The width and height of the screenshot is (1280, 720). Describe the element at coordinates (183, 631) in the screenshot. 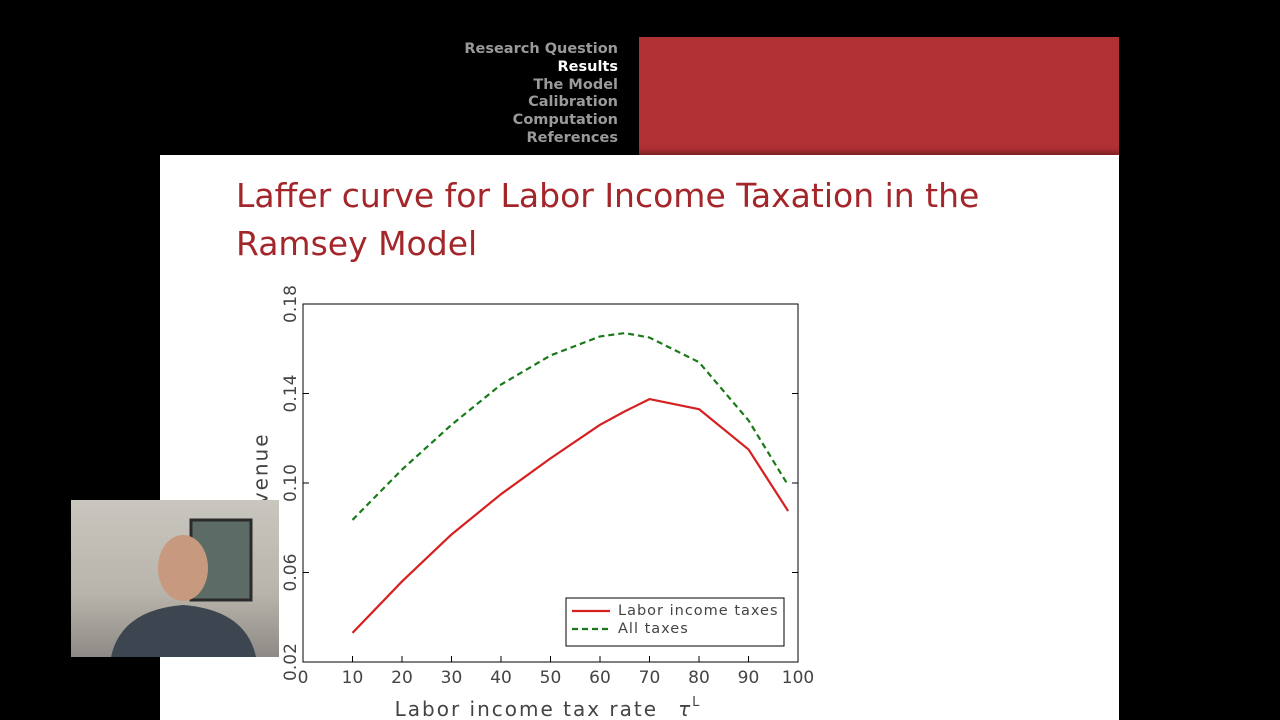

I see `shirt` at that location.